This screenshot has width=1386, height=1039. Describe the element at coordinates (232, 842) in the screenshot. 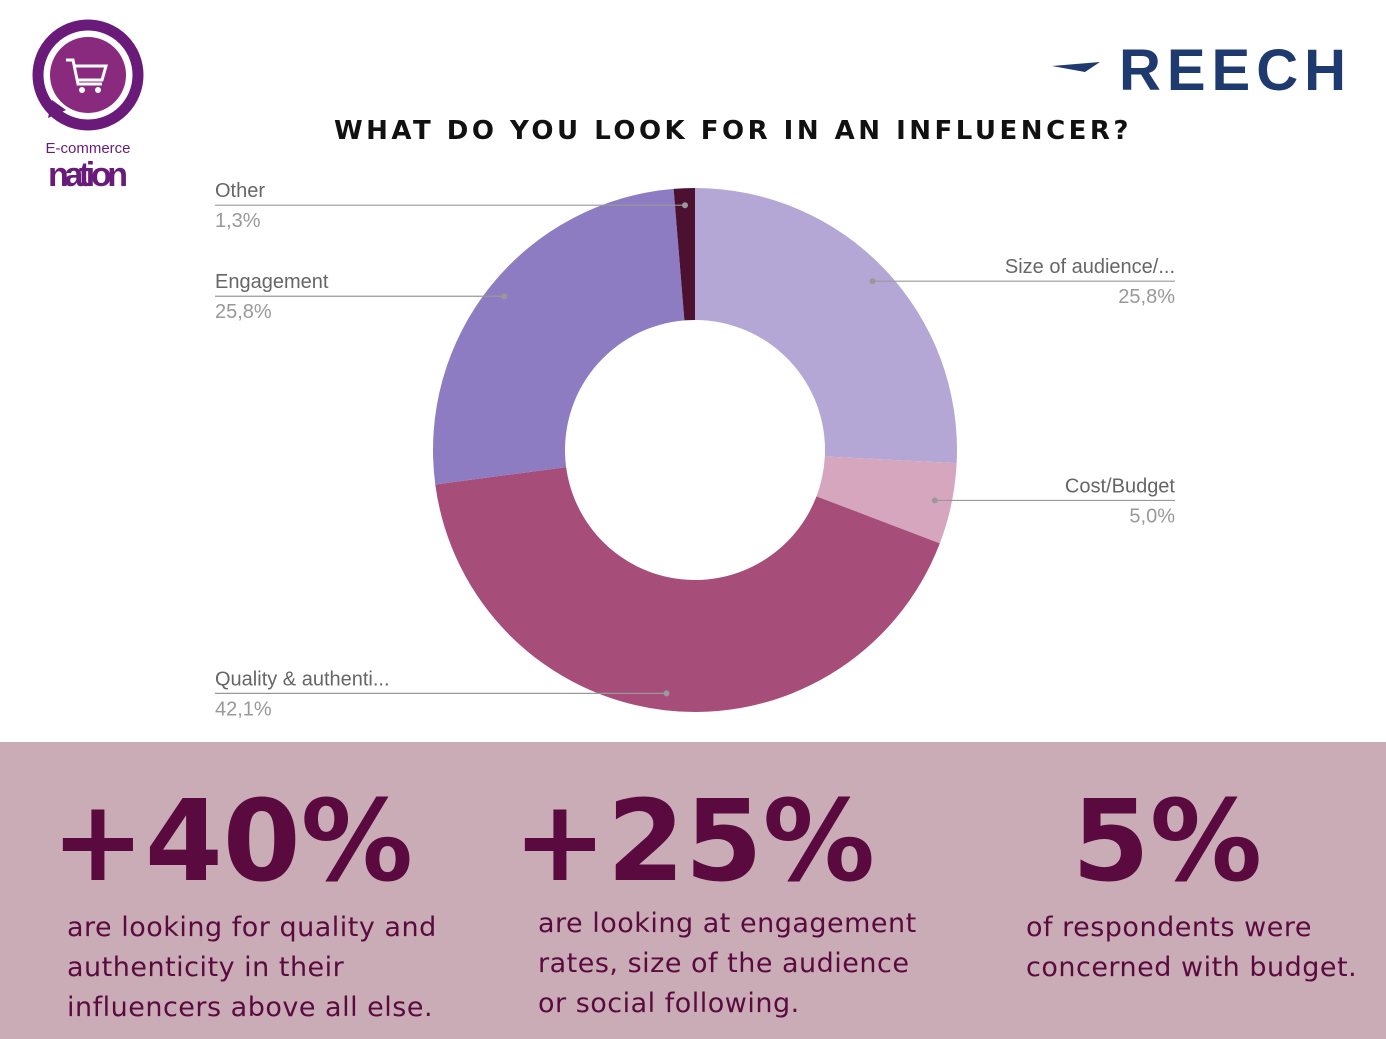

I see `stat-figure: +40%` at that location.